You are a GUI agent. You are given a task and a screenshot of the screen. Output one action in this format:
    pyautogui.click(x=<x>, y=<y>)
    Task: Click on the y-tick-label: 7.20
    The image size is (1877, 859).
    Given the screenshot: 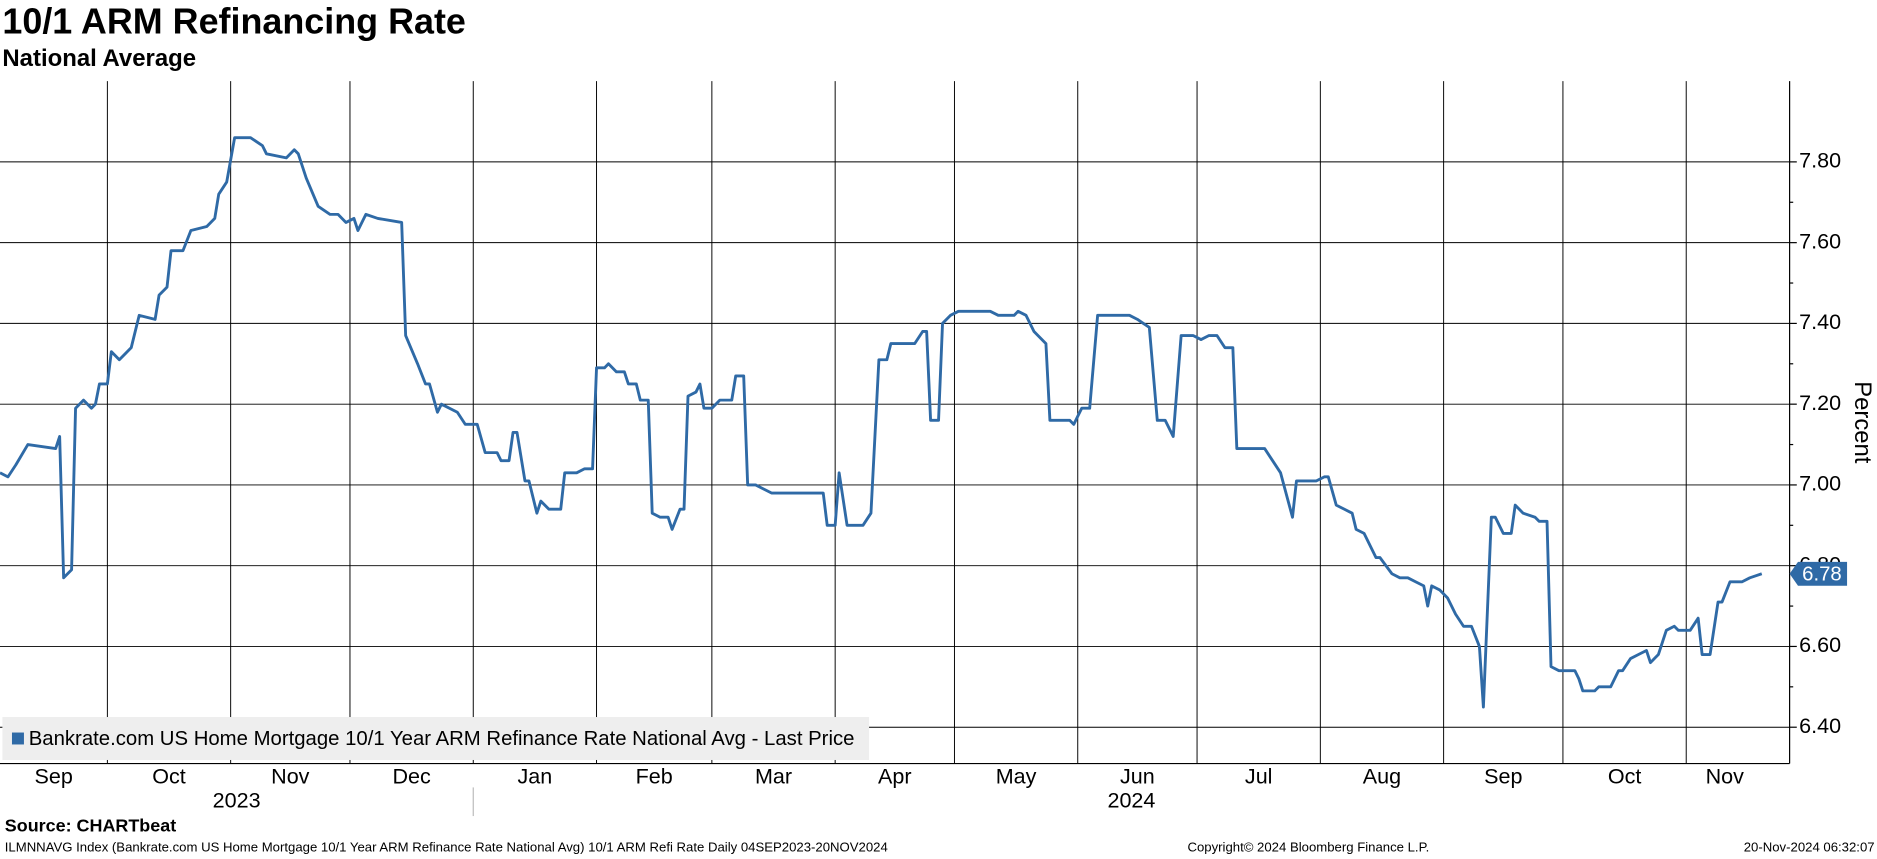 What is the action you would take?
    pyautogui.click(x=1820, y=403)
    